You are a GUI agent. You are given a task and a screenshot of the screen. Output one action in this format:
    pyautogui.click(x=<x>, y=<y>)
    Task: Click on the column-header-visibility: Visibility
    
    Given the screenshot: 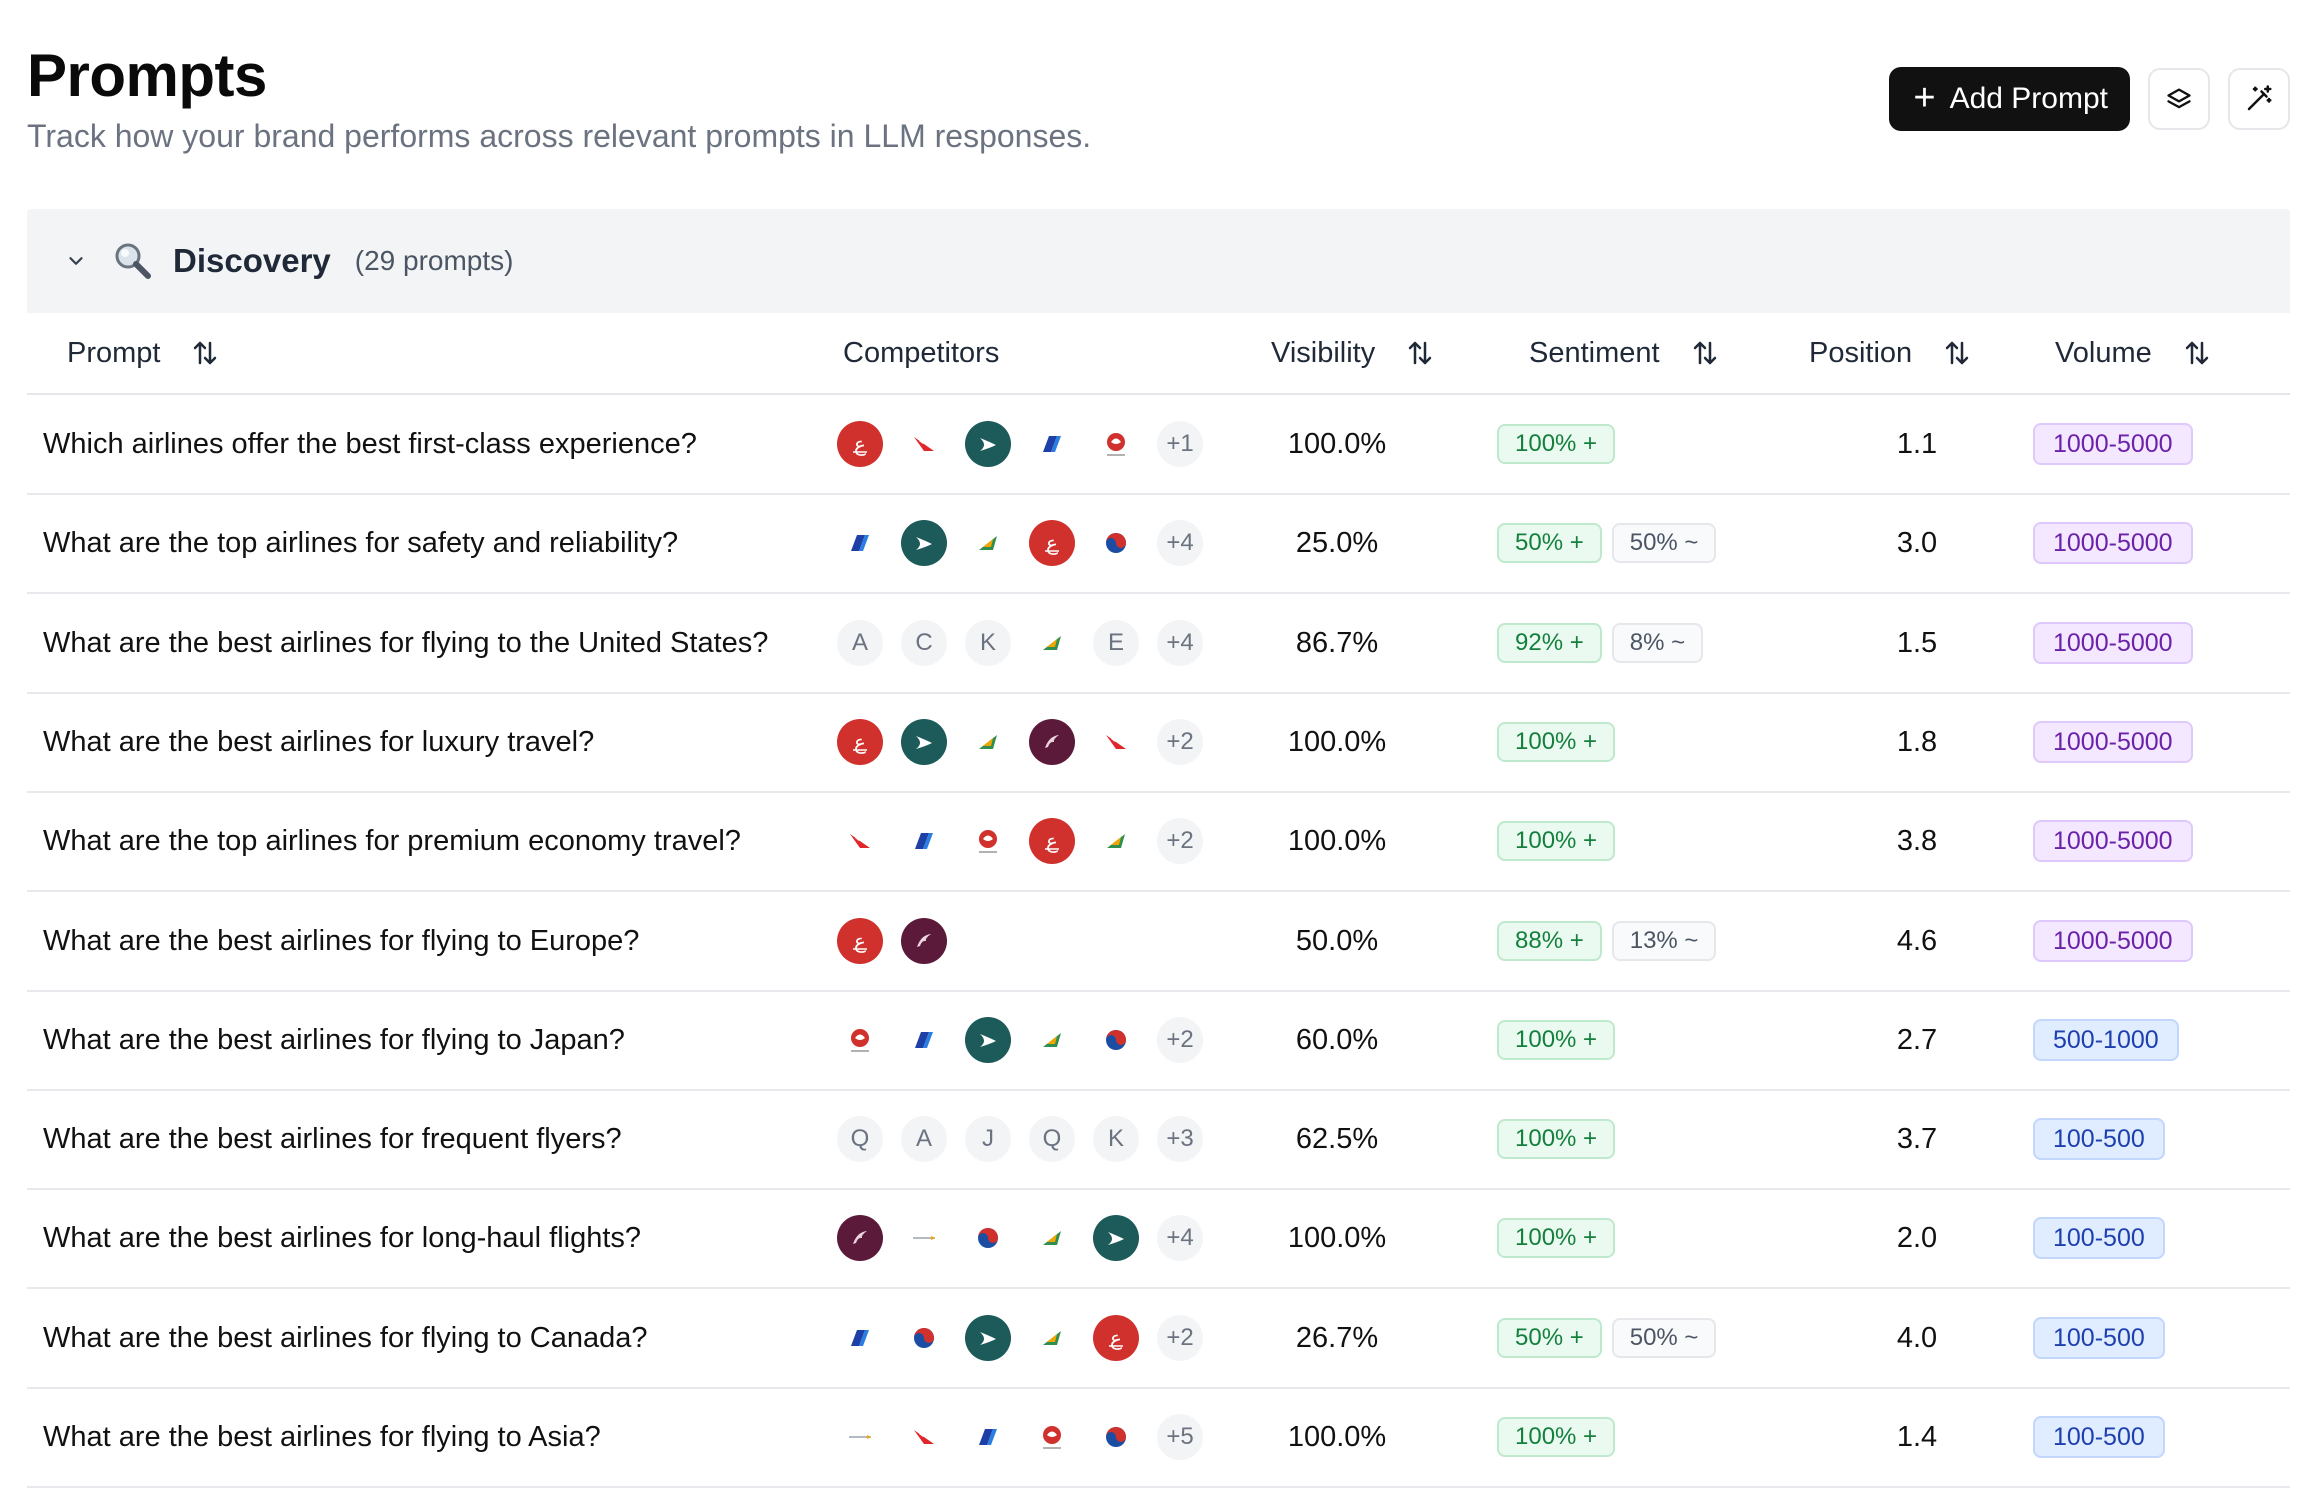 What is the action you would take?
    pyautogui.click(x=1353, y=353)
    